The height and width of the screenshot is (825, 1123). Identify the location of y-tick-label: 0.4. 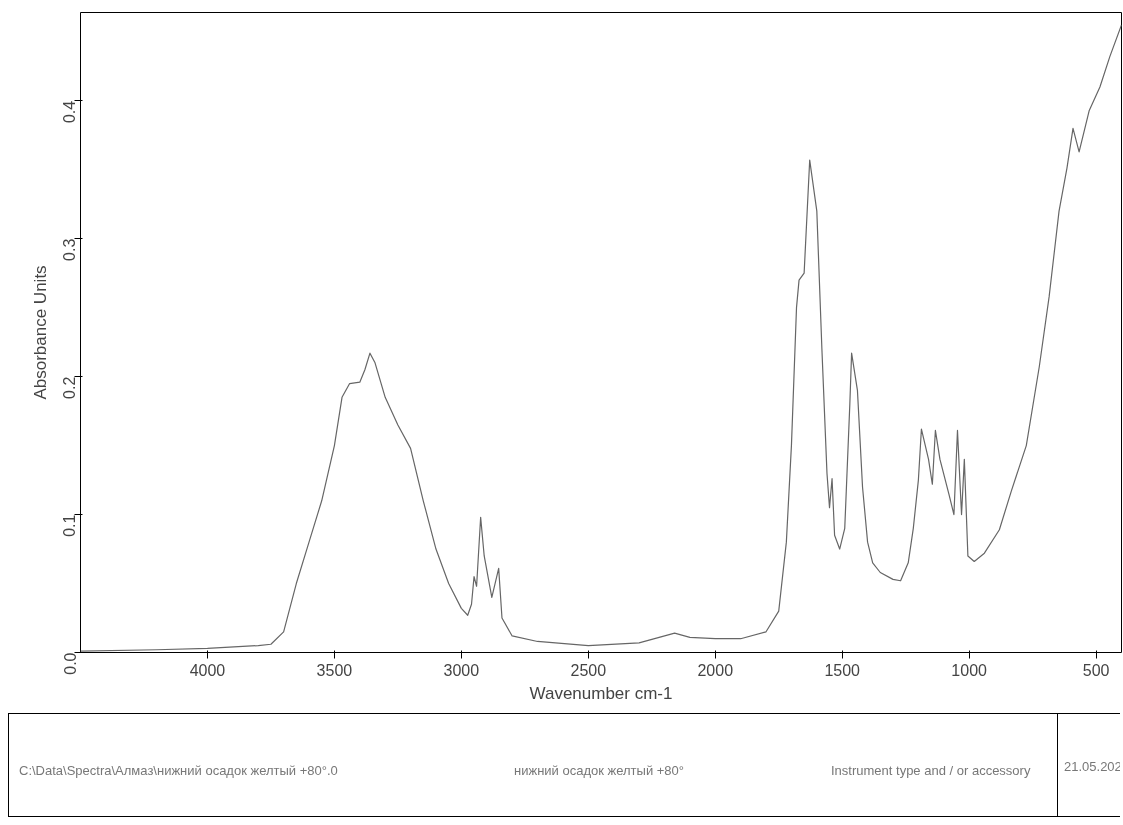
(70, 112).